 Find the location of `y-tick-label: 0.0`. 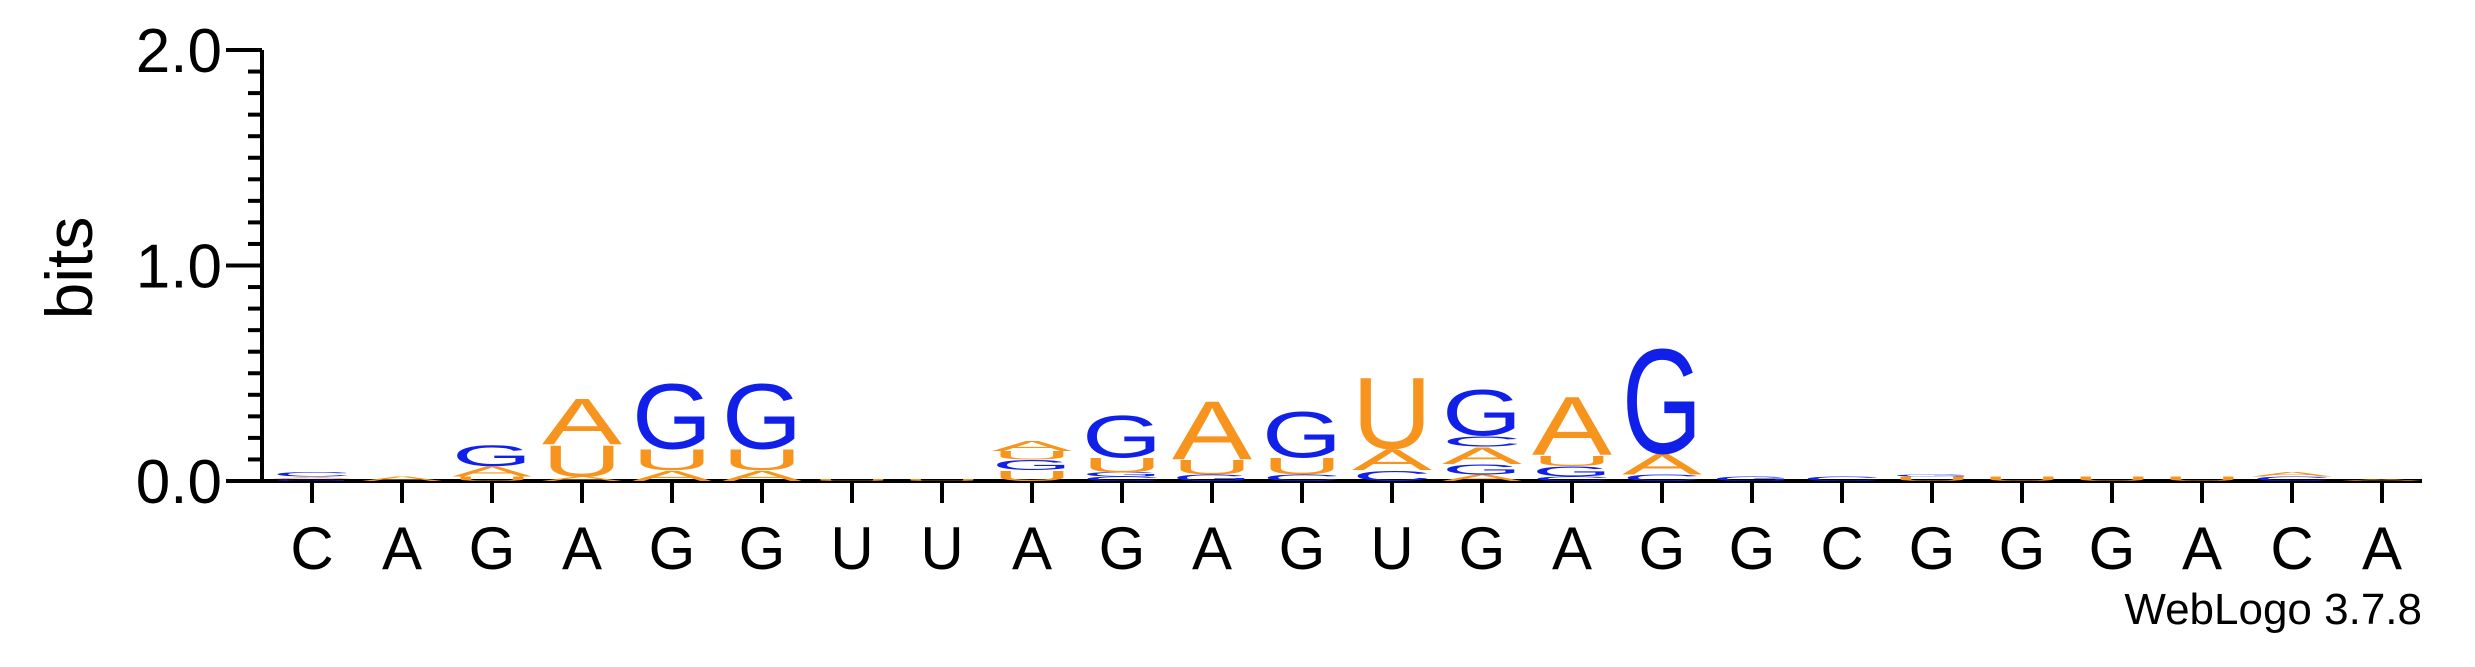

y-tick-label: 0.0 is located at coordinates (179, 482).